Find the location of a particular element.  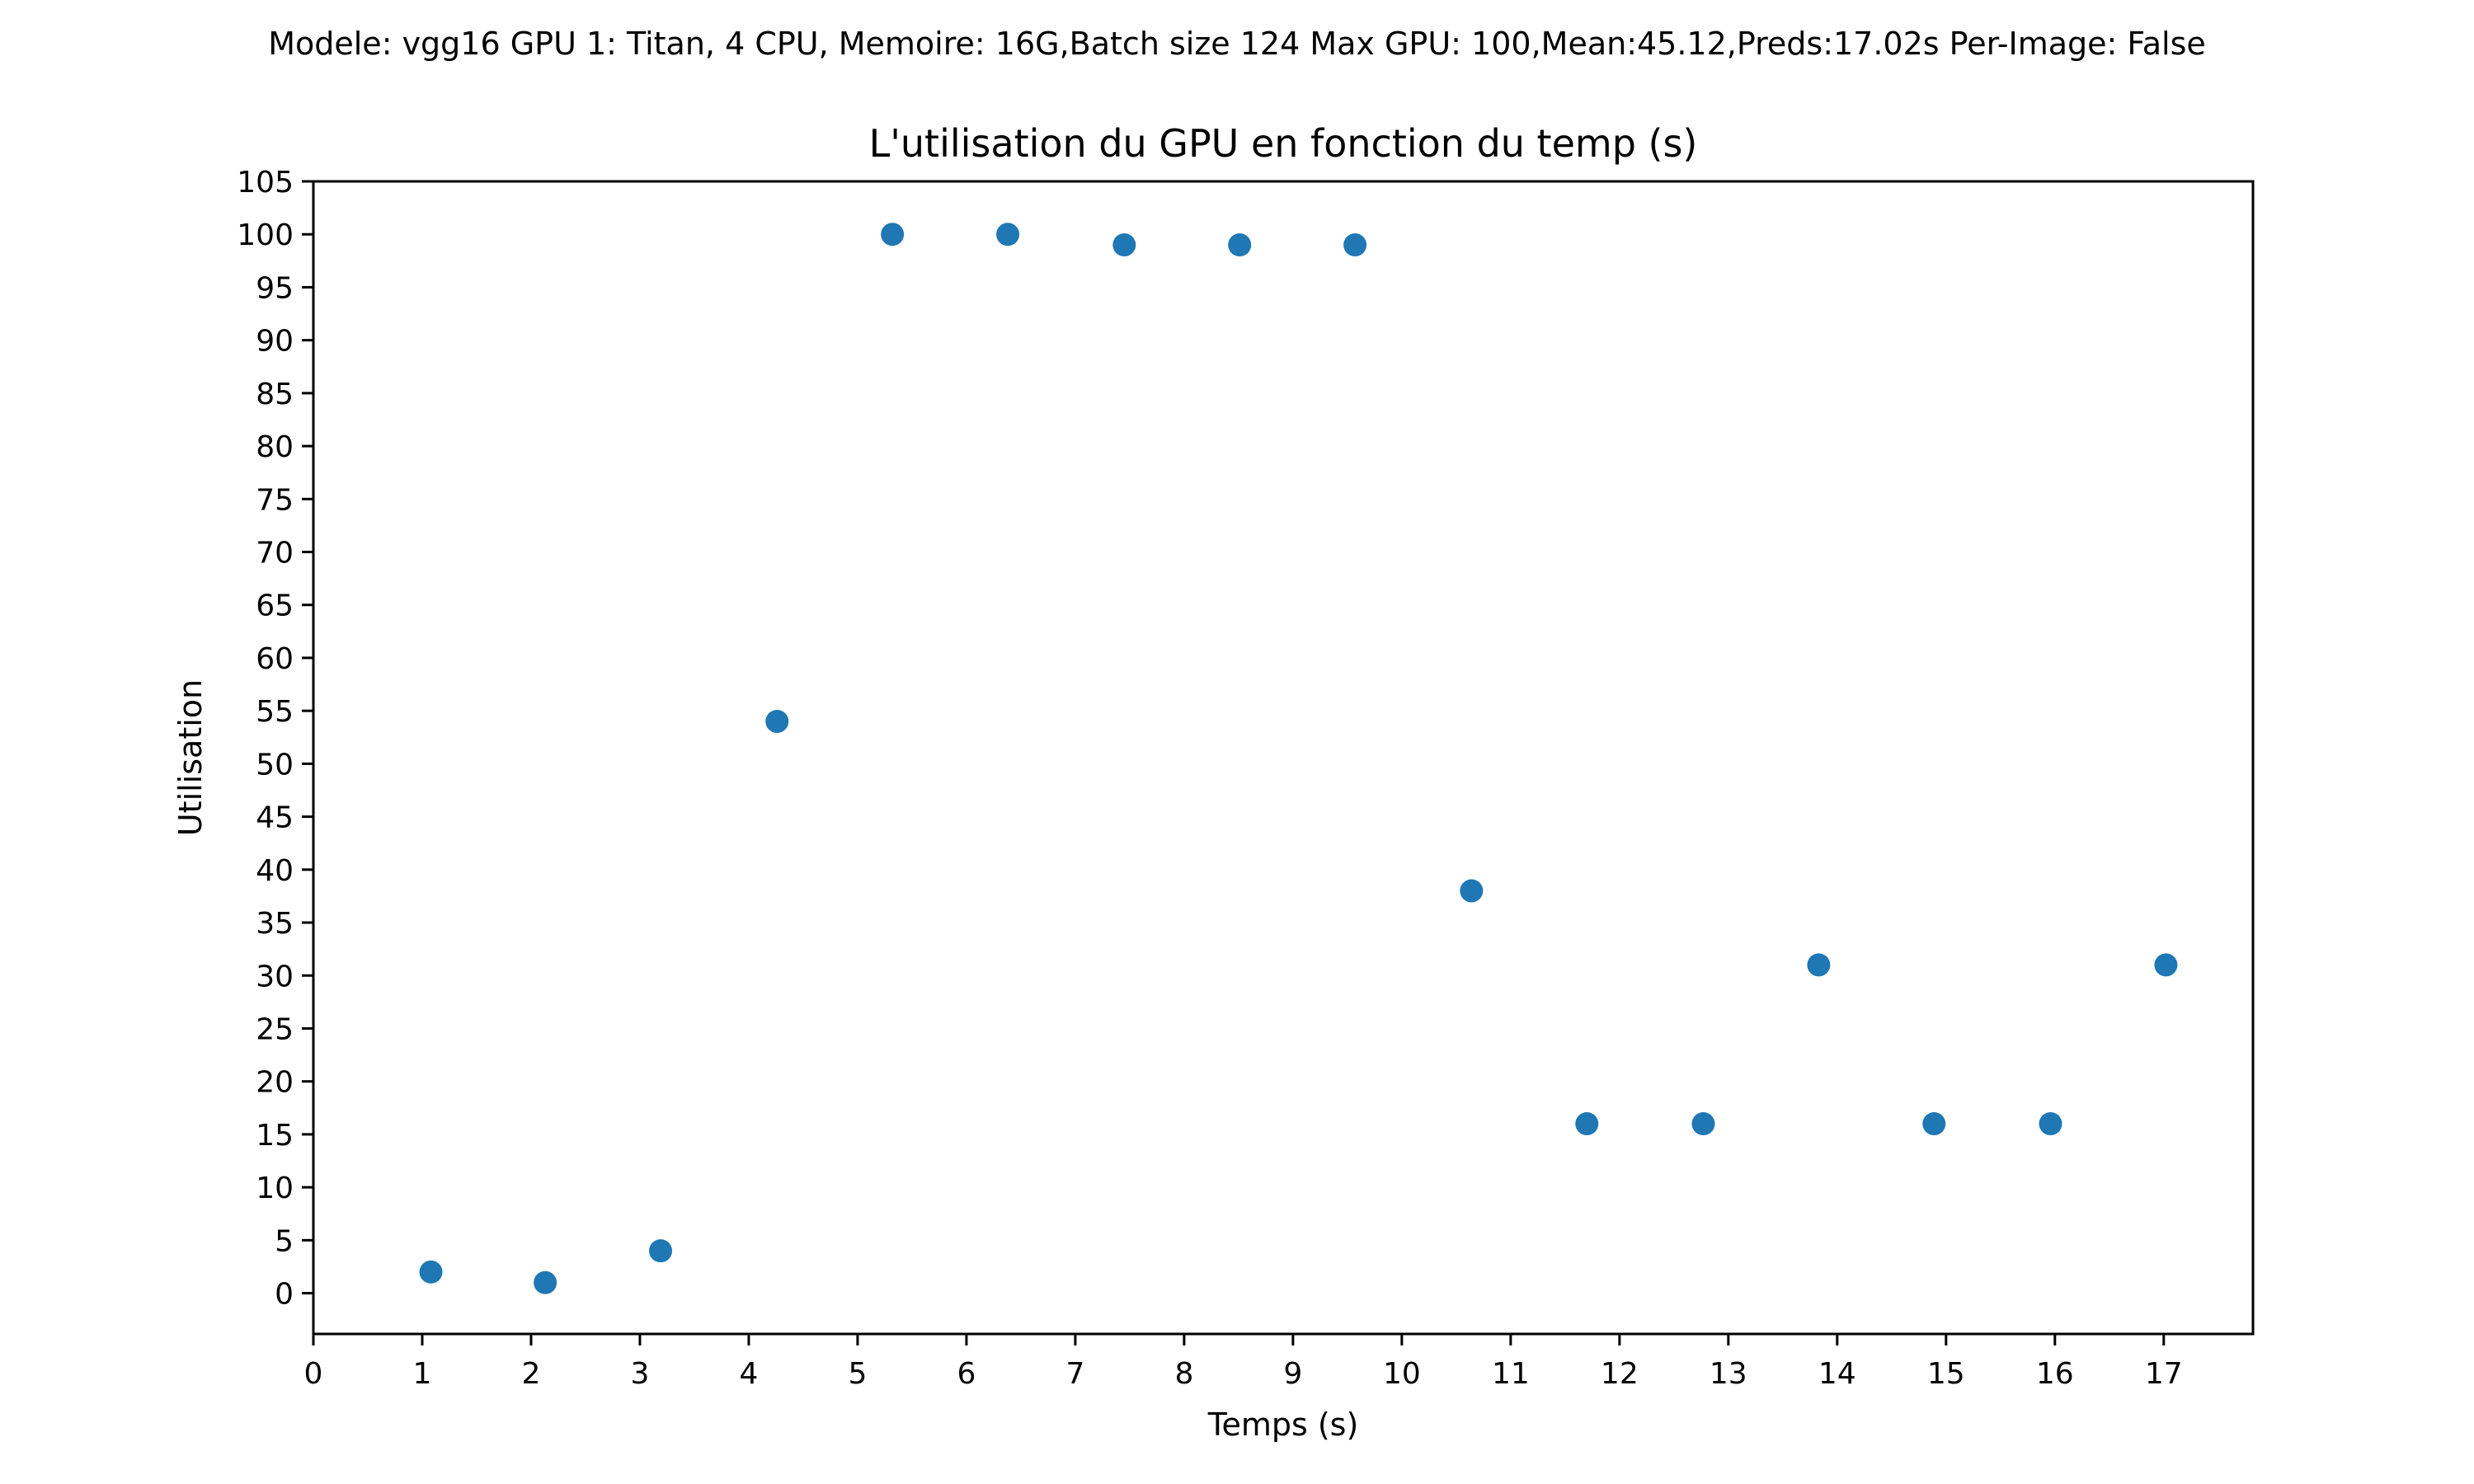

x-tick-label: 3 is located at coordinates (640, 1374).